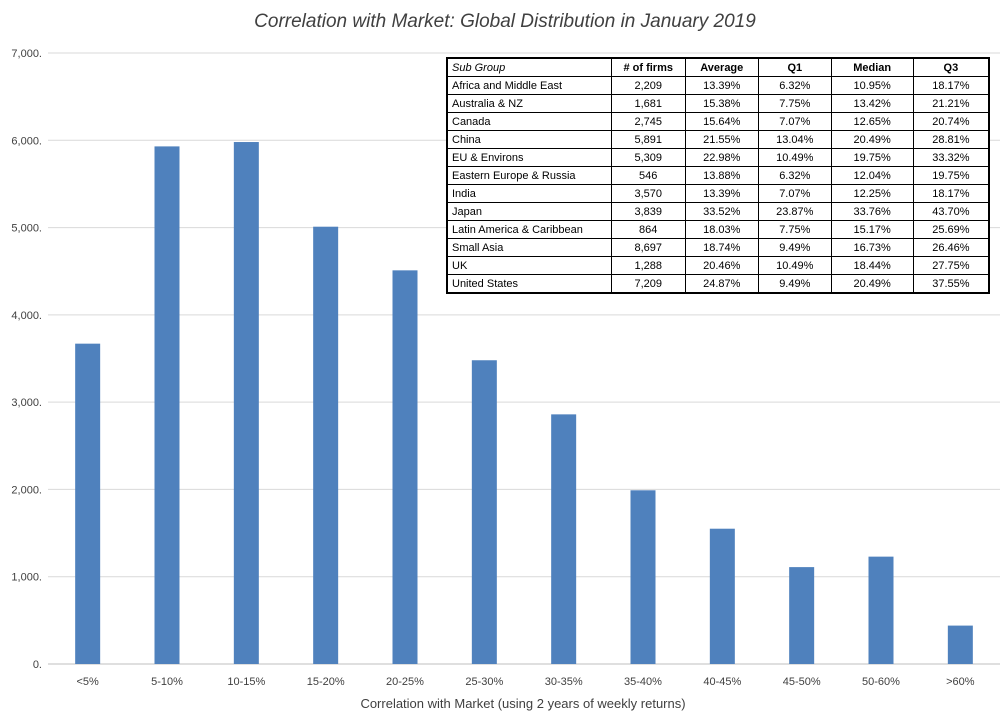 Image resolution: width=1005 pixels, height=723 pixels. What do you see at coordinates (951, 211) in the screenshot?
I see `cell-q3: 43.70%` at bounding box center [951, 211].